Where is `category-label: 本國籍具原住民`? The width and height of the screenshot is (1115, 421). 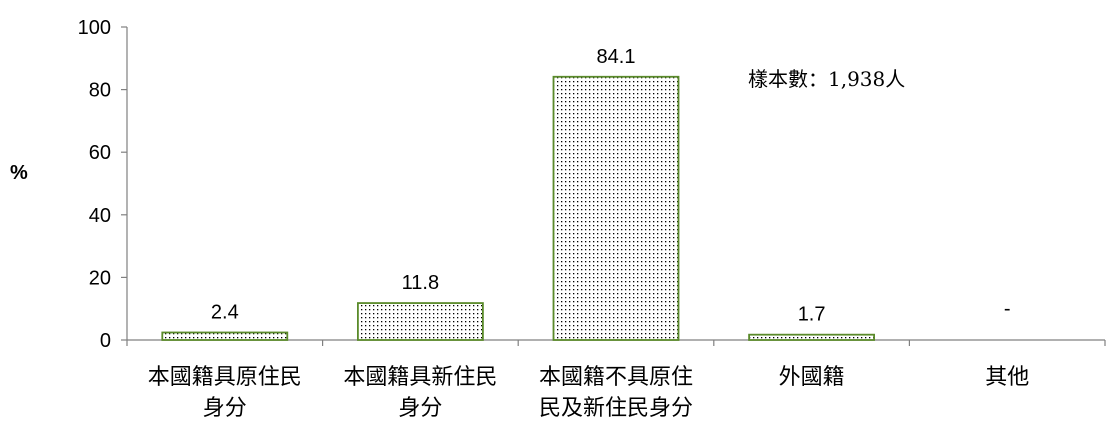 category-label: 本國籍具原住民 is located at coordinates (225, 377).